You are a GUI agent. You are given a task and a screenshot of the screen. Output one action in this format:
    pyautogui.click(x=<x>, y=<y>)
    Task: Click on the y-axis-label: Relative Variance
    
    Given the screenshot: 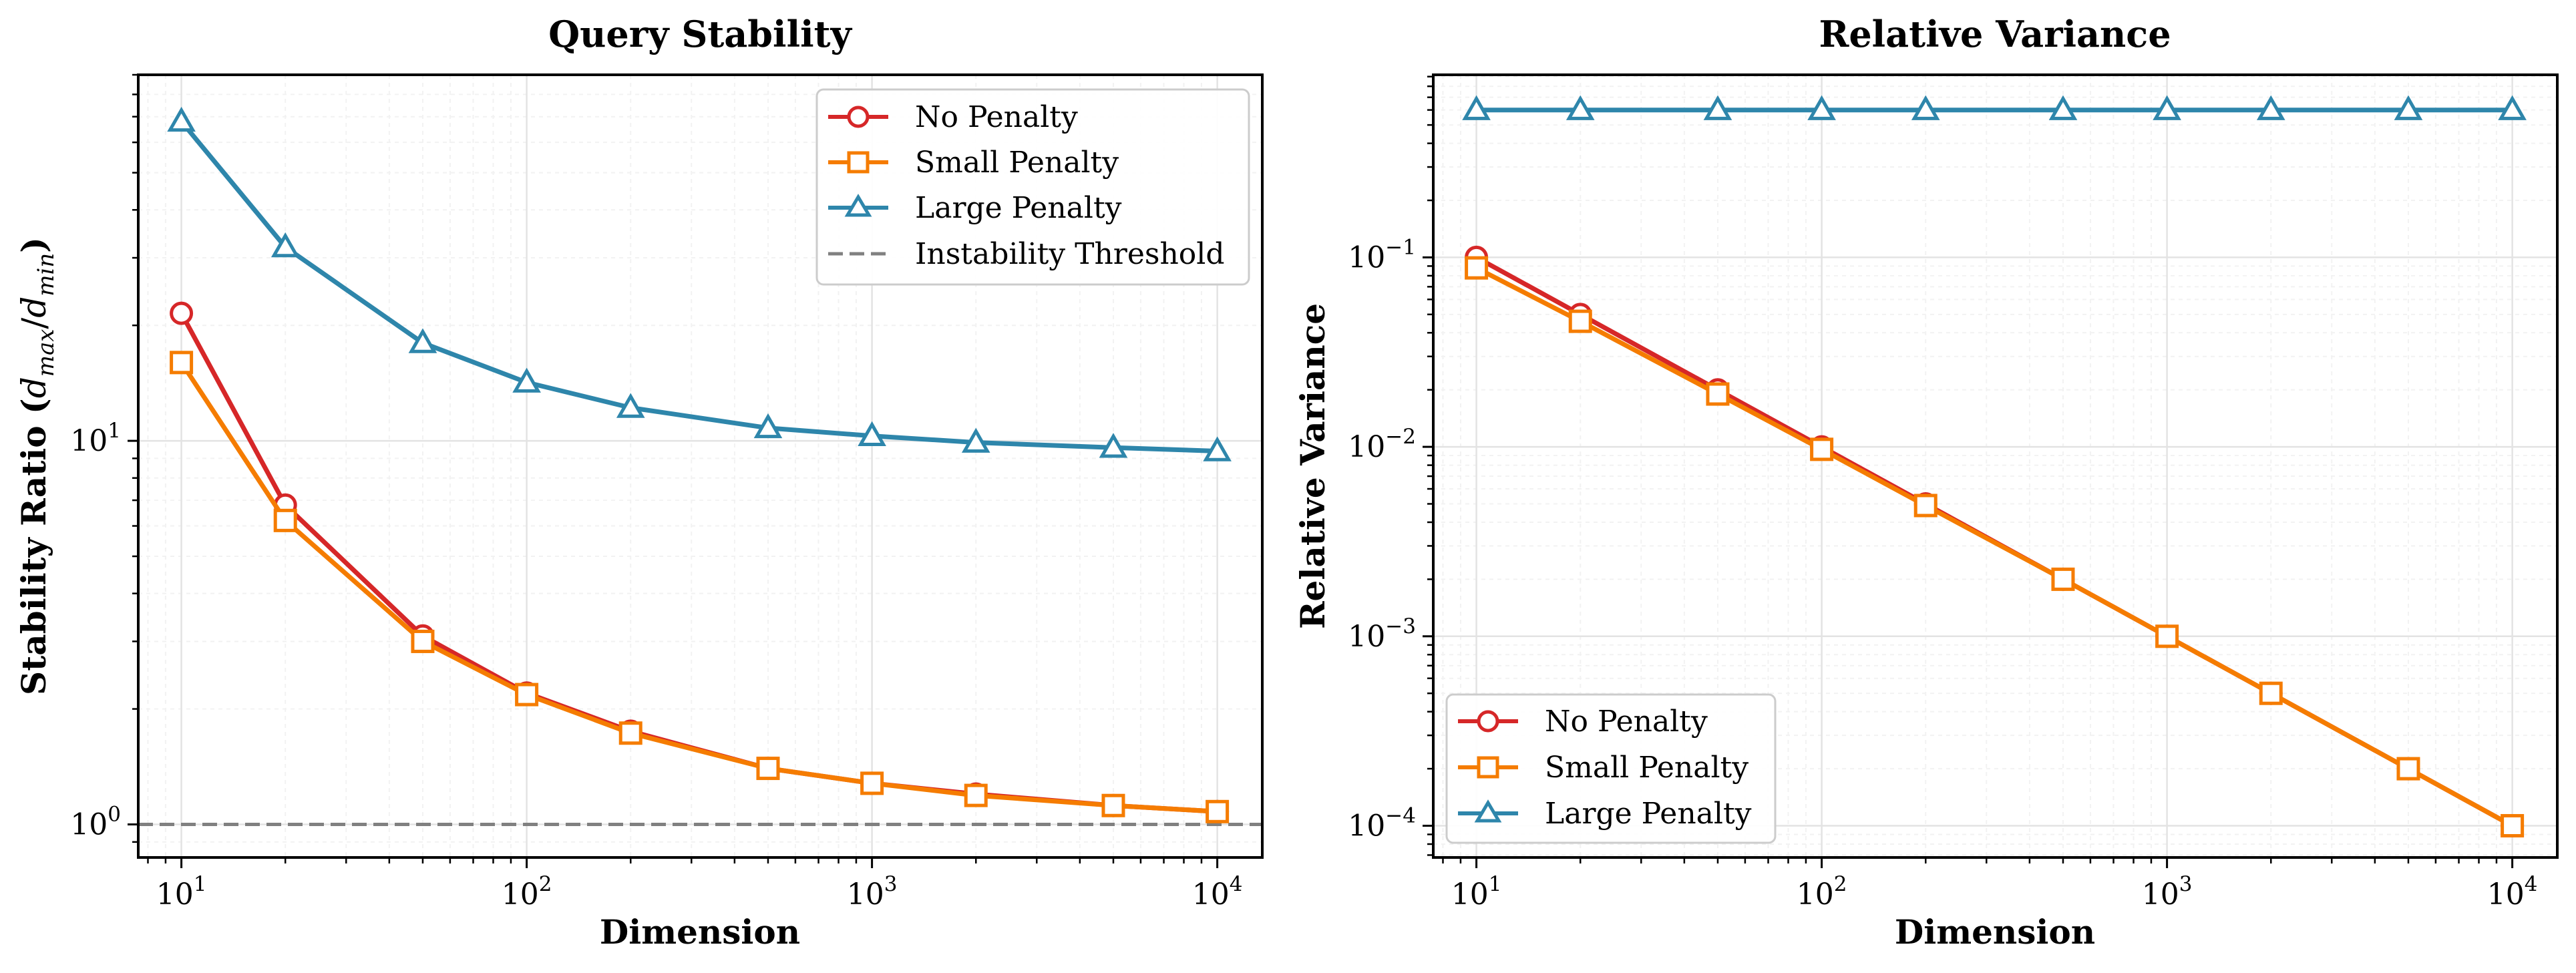 What is the action you would take?
    pyautogui.click(x=1312, y=466)
    